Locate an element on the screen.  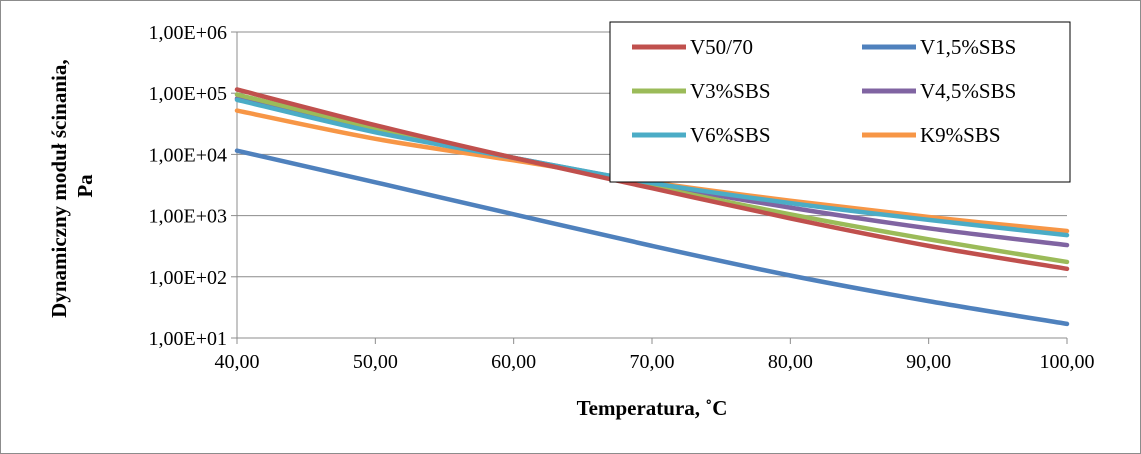
y-tick-label: 1,00E+03 is located at coordinates (188, 217).